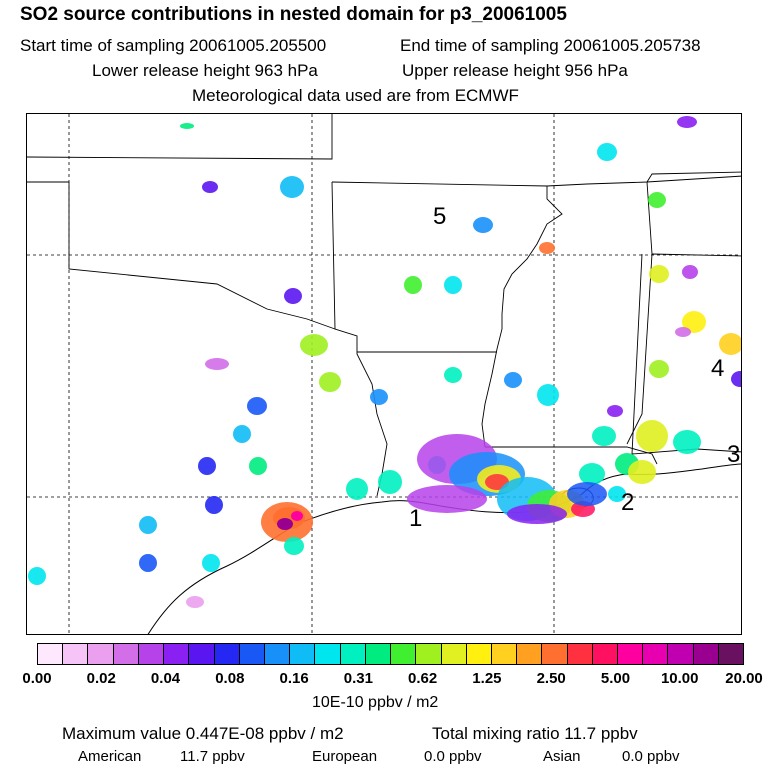 Image resolution: width=768 pixels, height=768 pixels. What do you see at coordinates (423, 678) in the screenshot?
I see `colorbar-tick-label: 0.62` at bounding box center [423, 678].